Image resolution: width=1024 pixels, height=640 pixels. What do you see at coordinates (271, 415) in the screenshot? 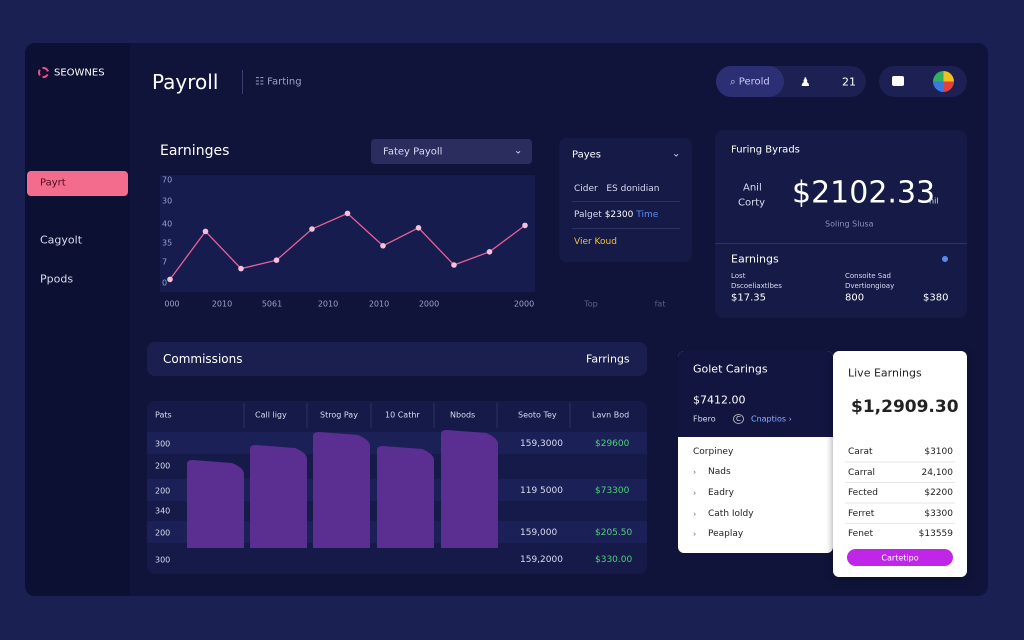
I see `column-header: Call ligy` at bounding box center [271, 415].